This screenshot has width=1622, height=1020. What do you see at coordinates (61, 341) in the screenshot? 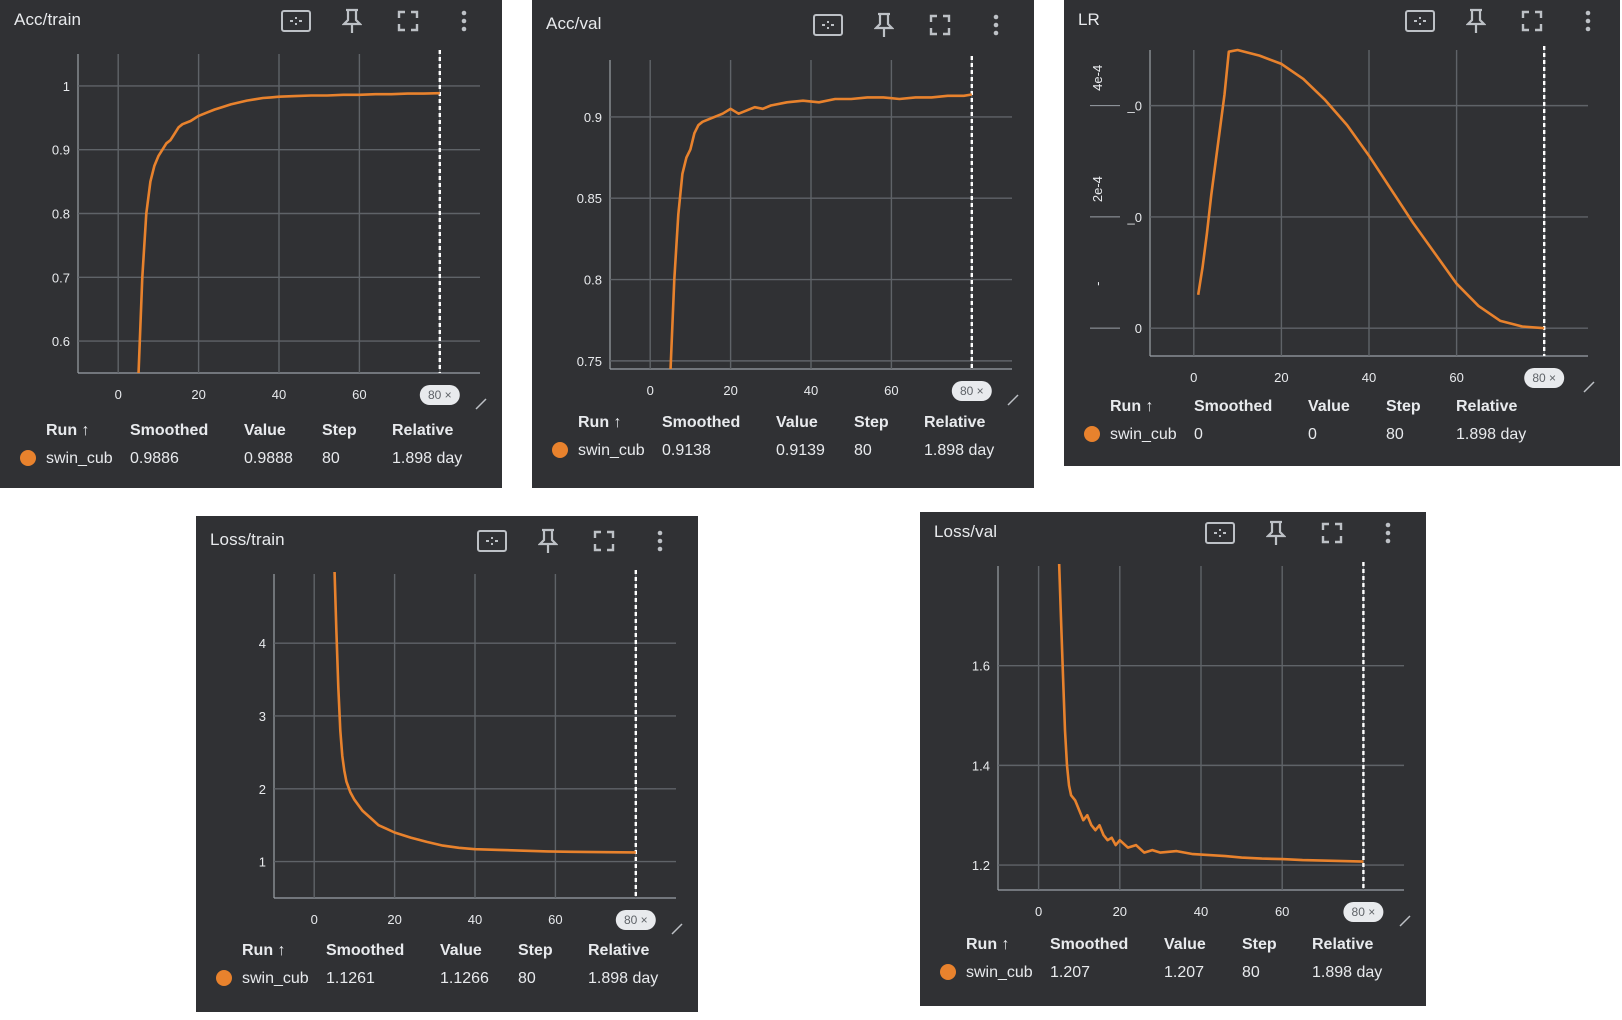
I see `y-tick-label: 0.6` at bounding box center [61, 341].